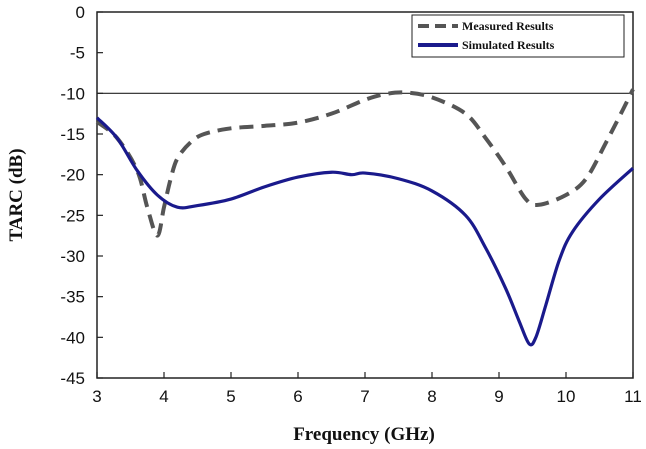  What do you see at coordinates (72, 378) in the screenshot?
I see `y-tick-label: -45` at bounding box center [72, 378].